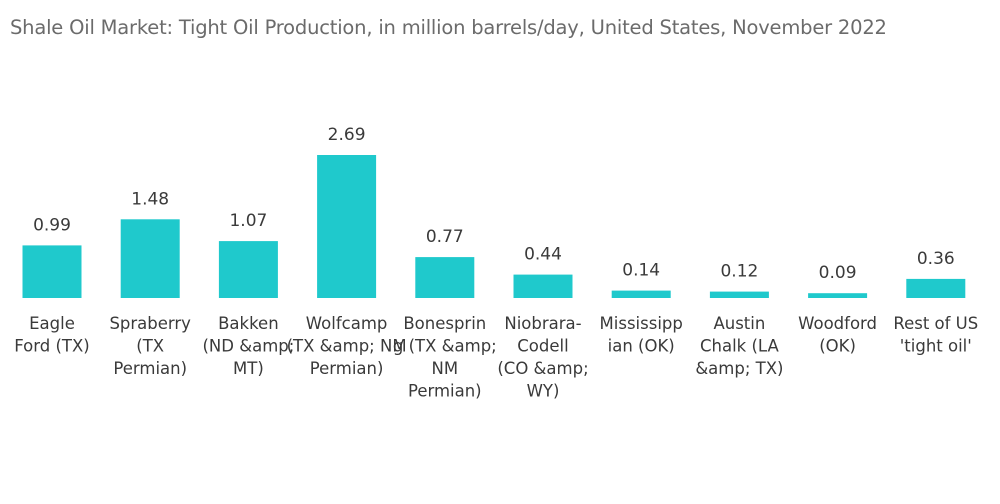 The height and width of the screenshot is (504, 1000). What do you see at coordinates (838, 273) in the screenshot?
I see `value-label-8: 0.09` at bounding box center [838, 273].